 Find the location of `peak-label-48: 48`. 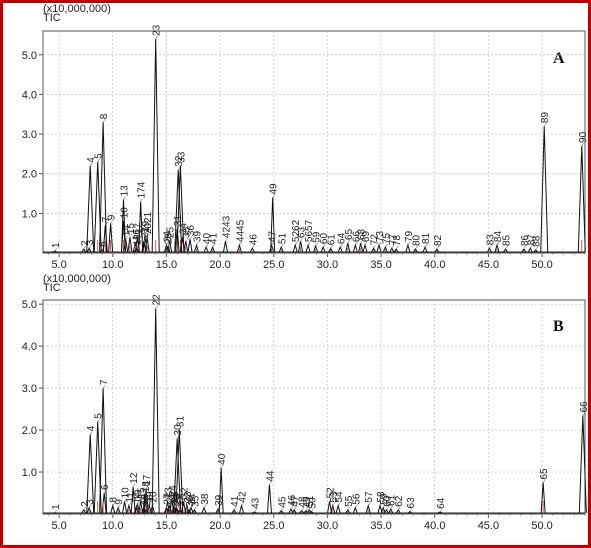

peak-label-48: 48 is located at coordinates (303, 502).